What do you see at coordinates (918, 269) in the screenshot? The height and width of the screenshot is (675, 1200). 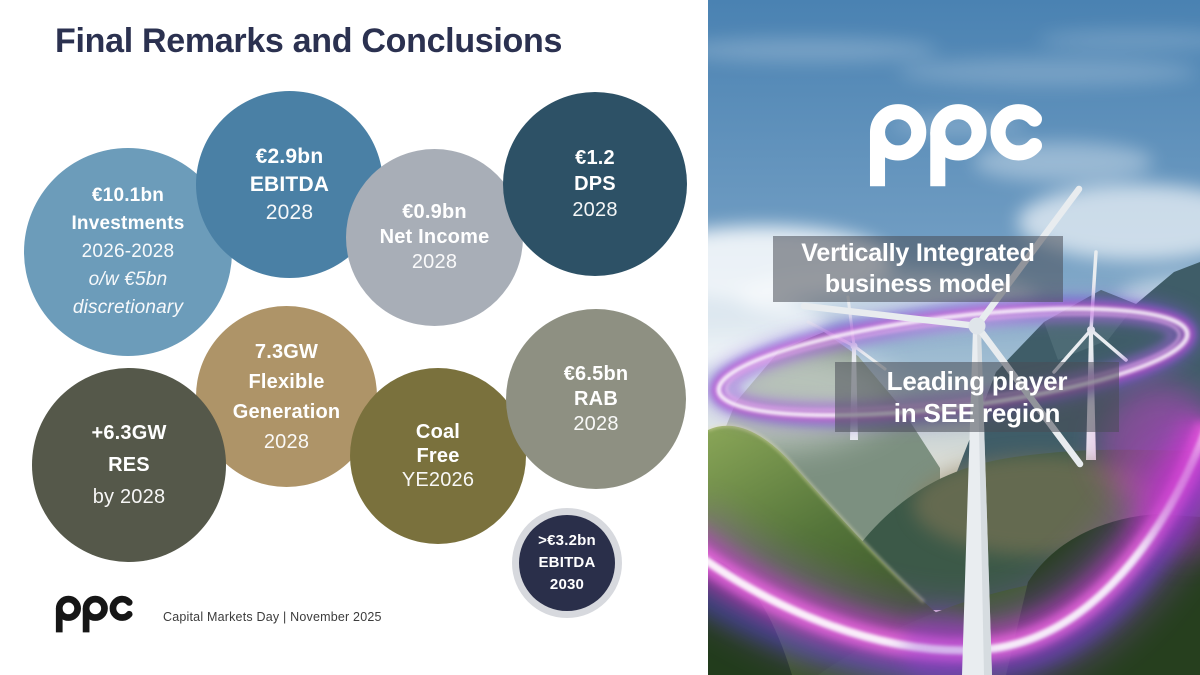 I see `overlay-vertically-integrated: Vertically Integrated business model` at bounding box center [918, 269].